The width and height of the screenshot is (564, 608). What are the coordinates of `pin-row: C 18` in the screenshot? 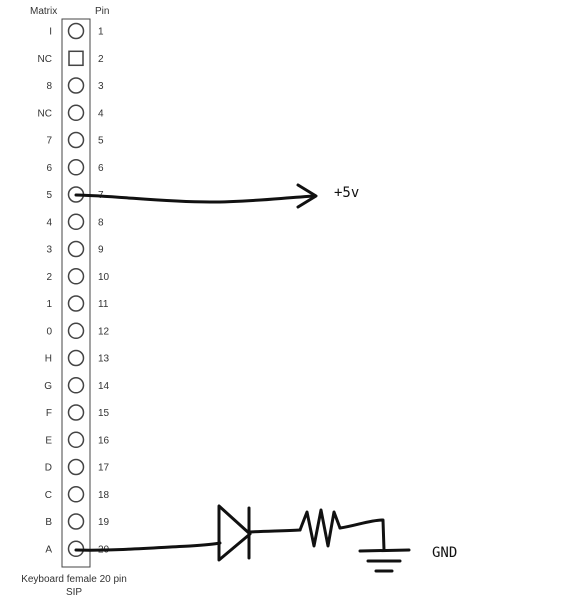 It's located at (77, 494).